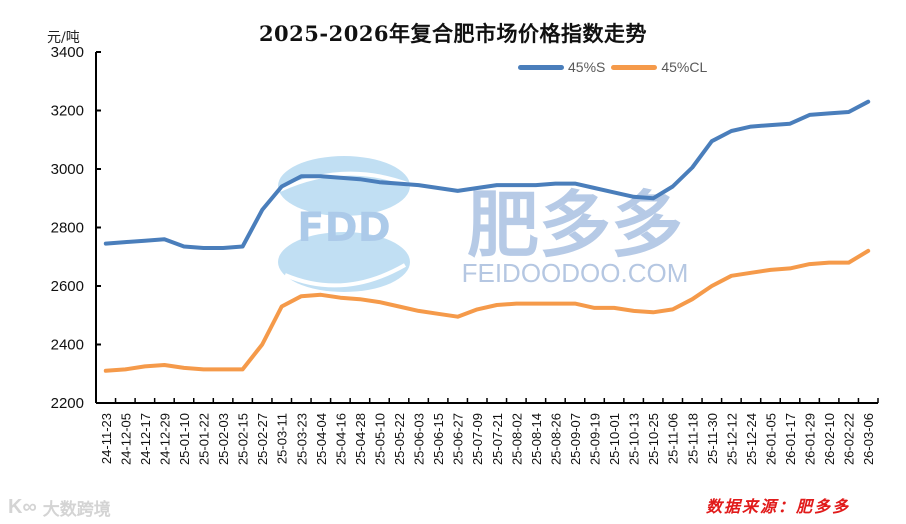  Describe the element at coordinates (223, 439) in the screenshot. I see `x-tick-label: 25-02-03` at that location.